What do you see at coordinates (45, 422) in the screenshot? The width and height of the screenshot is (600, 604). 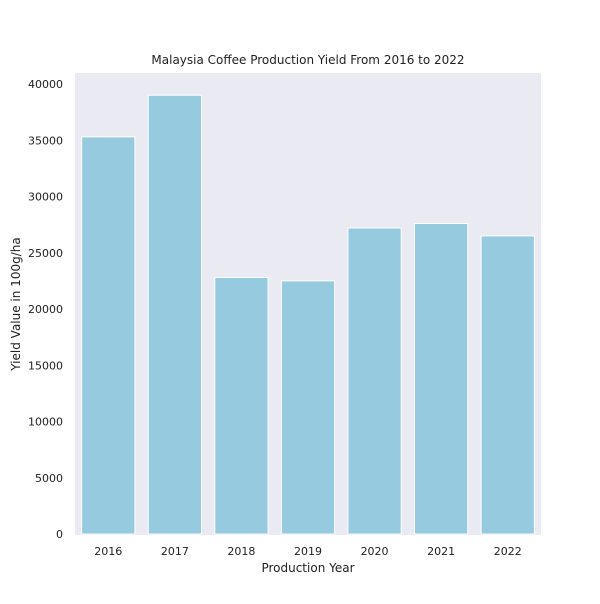 I see `y-tick-label-10000: 10000` at bounding box center [45, 422].